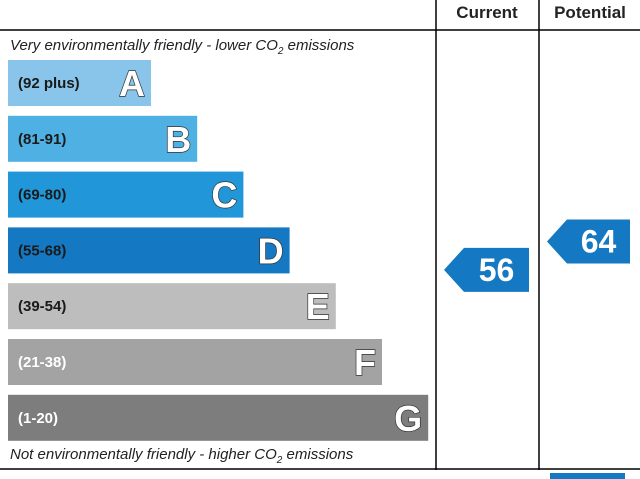  Describe the element at coordinates (271, 250) in the screenshot. I see `band-letter-d: D` at that location.